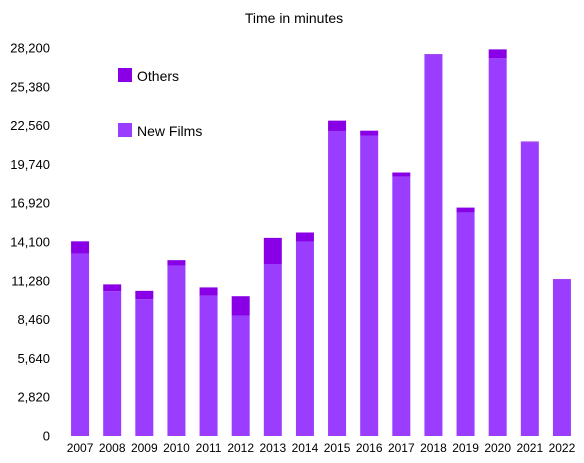 The image size is (584, 463). What do you see at coordinates (337, 448) in the screenshot?
I see `x-tick-label: 2015` at bounding box center [337, 448].